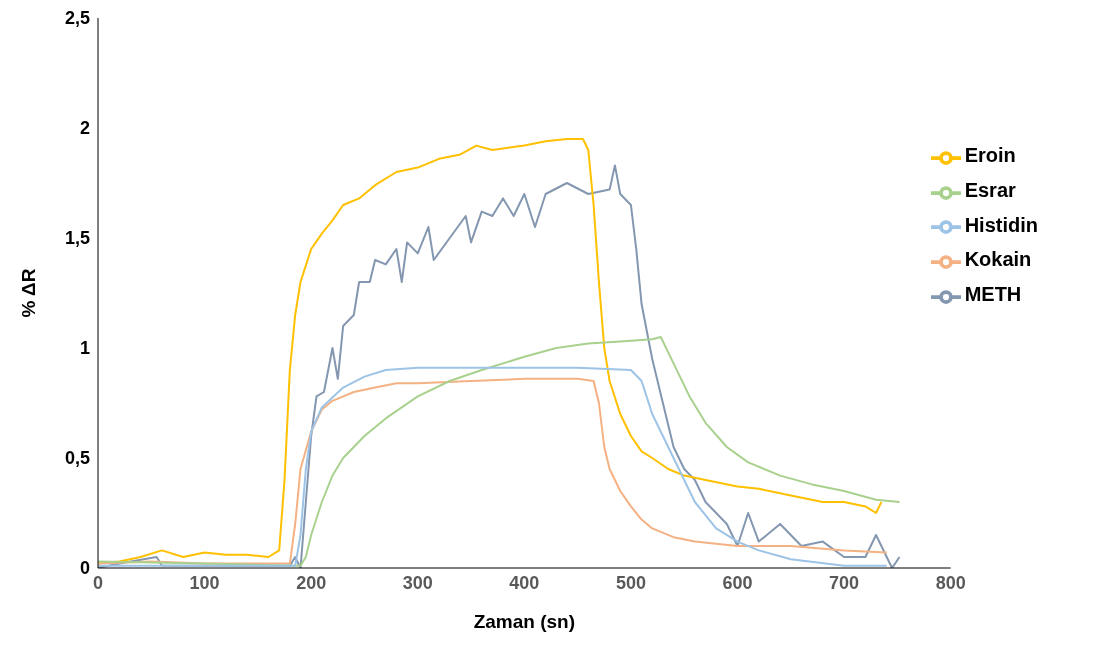 Image resolution: width=1100 pixels, height=658 pixels. I want to click on x-tick-label: 500, so click(630, 582).